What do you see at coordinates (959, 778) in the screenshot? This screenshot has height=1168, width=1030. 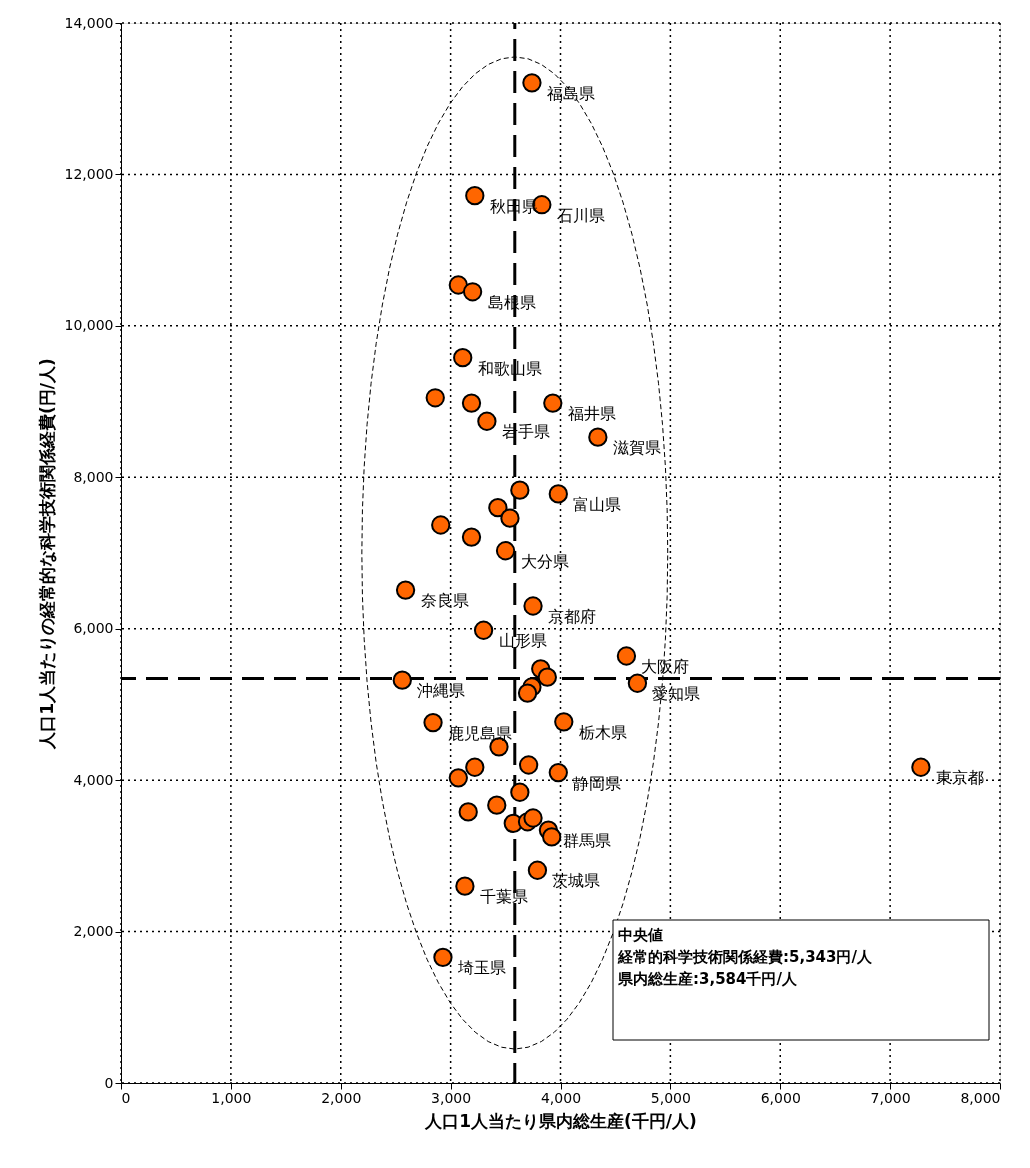 I see `annotation: 東京都` at bounding box center [959, 778].